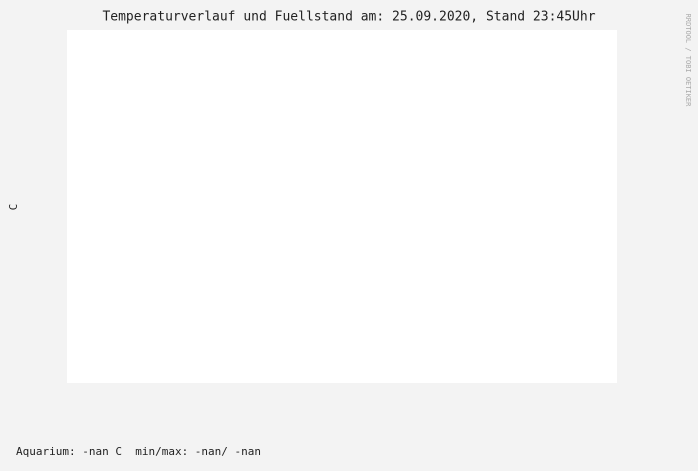 The image size is (698, 471). I want to click on watermark: RRDTOOL / TOBI OETIKER, so click(688, 61).